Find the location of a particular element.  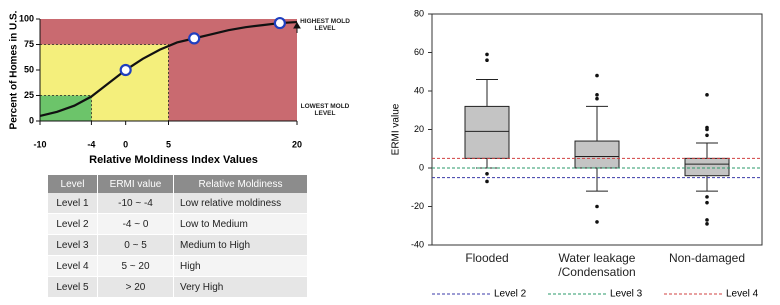

x-tick-label: -10 is located at coordinates (39, 144).